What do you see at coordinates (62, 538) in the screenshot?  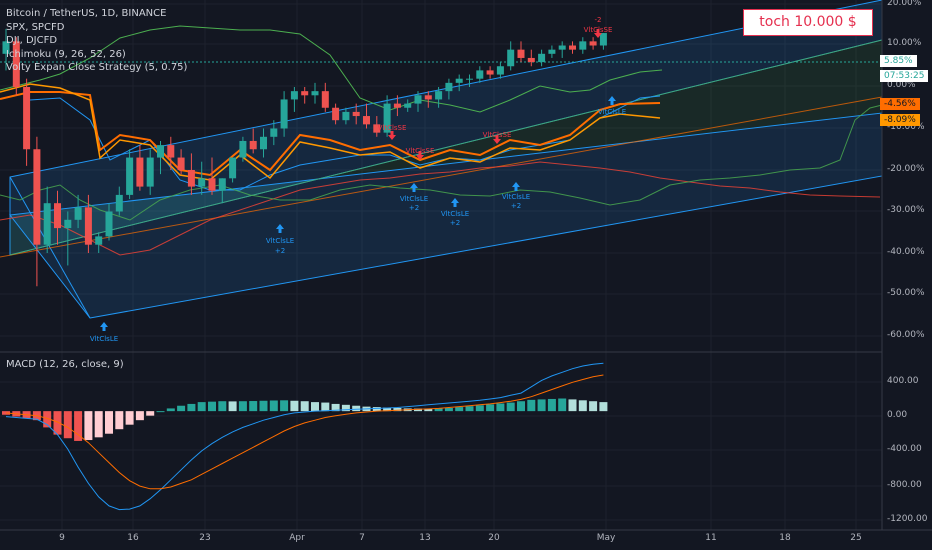 I see `time-tick: 9` at bounding box center [62, 538].